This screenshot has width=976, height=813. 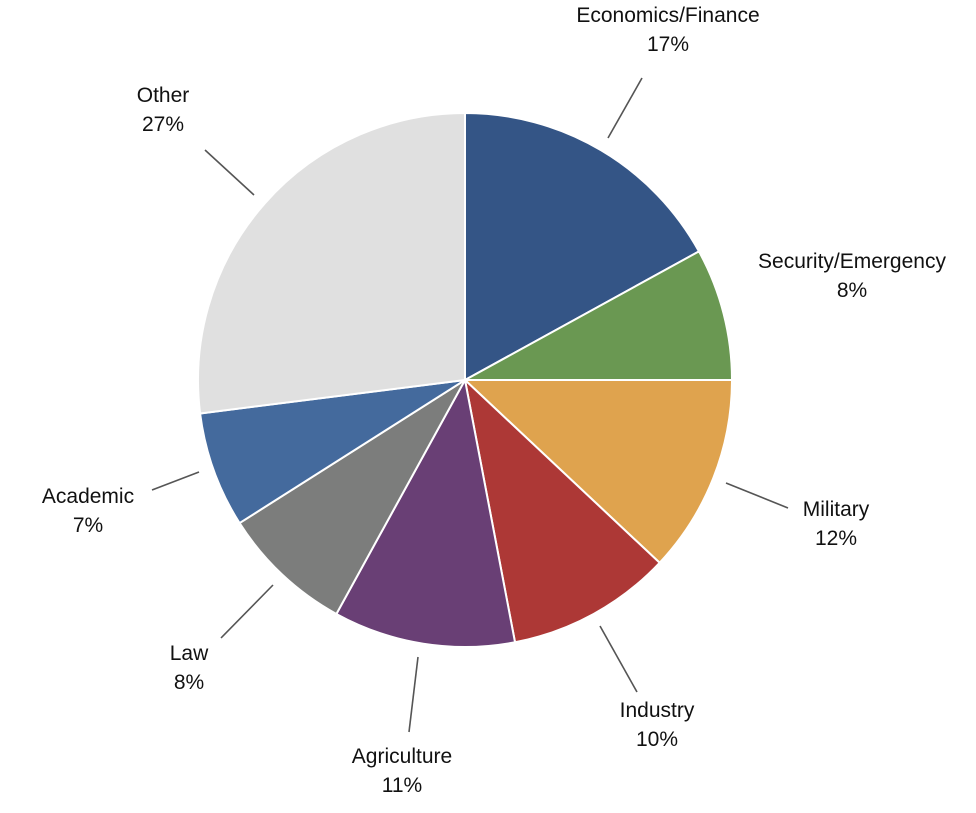 What do you see at coordinates (657, 710) in the screenshot?
I see `slice-label-name: Industry` at bounding box center [657, 710].